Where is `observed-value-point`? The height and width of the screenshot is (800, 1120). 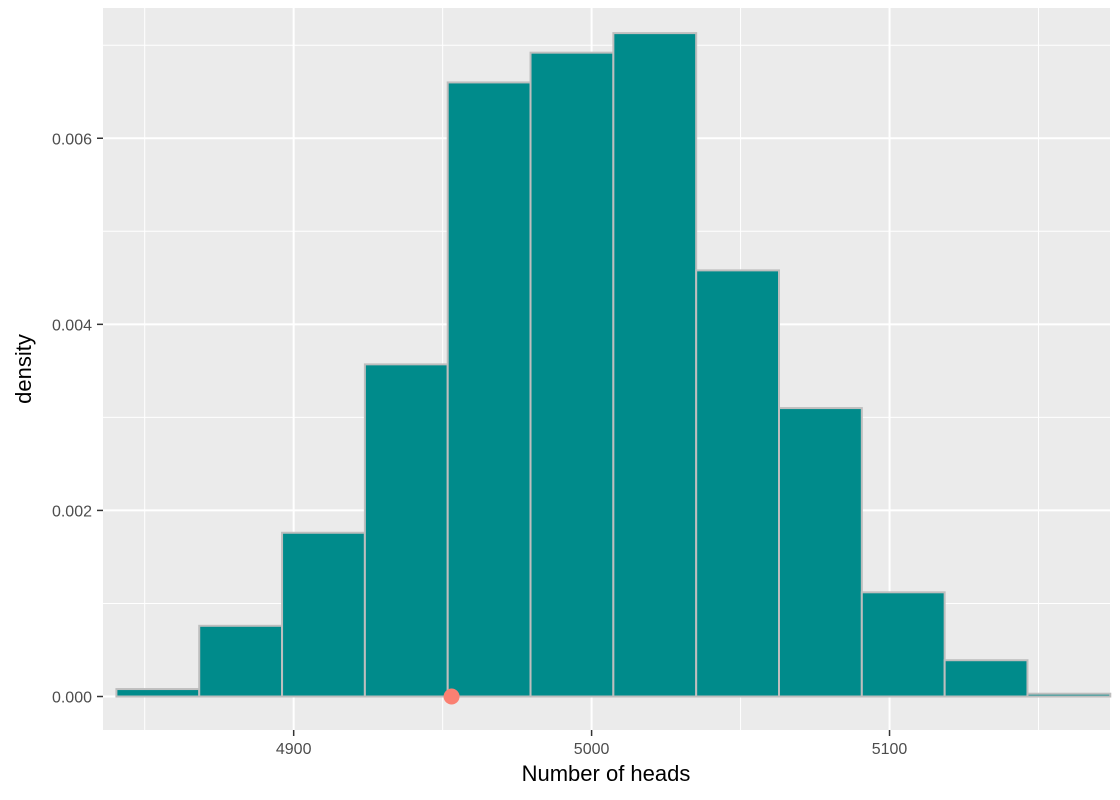
observed-value-point is located at coordinates (451, 696).